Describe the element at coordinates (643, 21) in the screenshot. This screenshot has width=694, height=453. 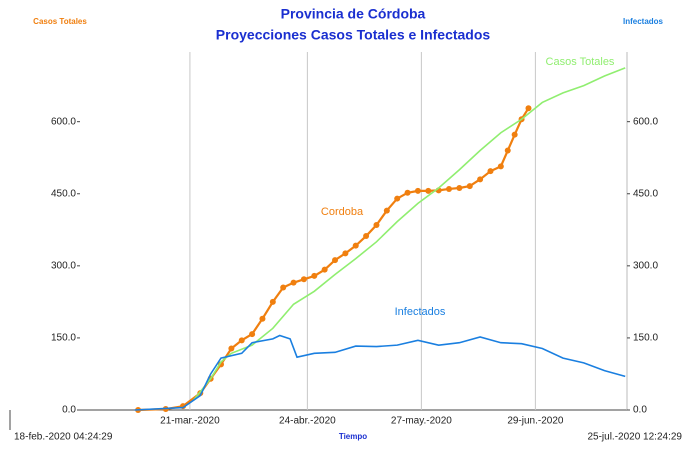
I see `y2-axis-label: Infectados` at that location.